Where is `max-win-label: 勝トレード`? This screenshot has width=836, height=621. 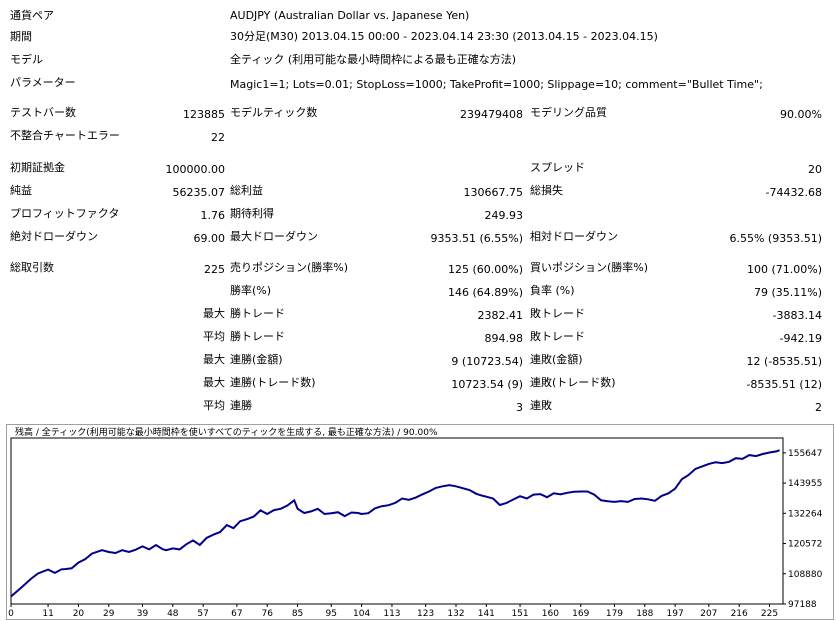
max-win-label: 勝トレード is located at coordinates (257, 313).